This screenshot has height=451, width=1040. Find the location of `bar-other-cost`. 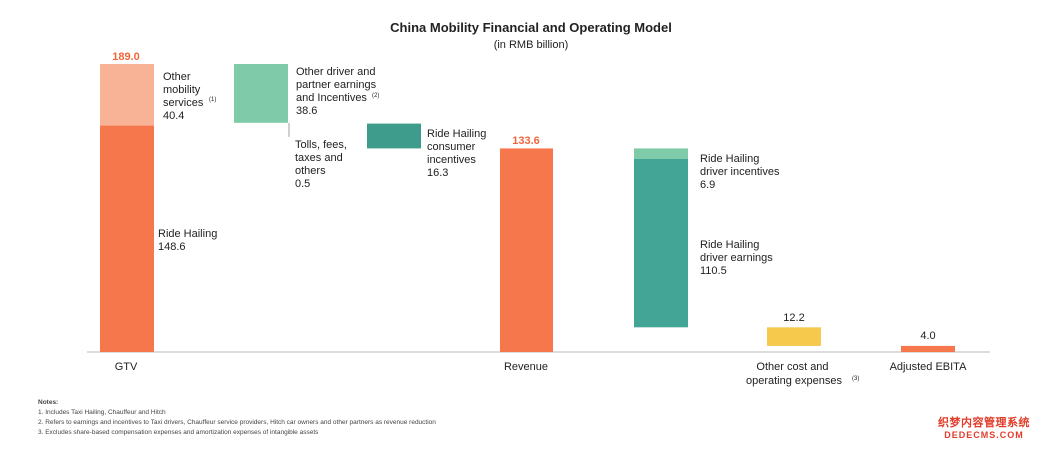

bar-other-cost is located at coordinates (794, 336).